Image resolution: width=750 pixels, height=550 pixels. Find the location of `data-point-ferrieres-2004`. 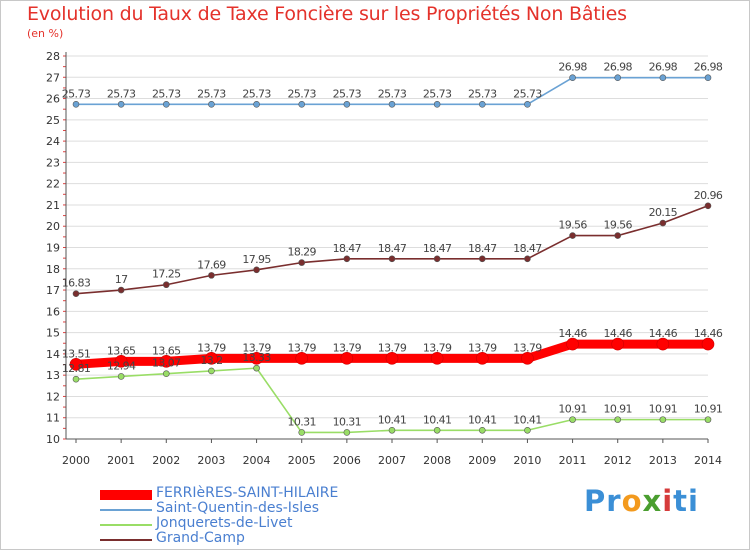

data-point-ferrieres-2004 is located at coordinates (256, 358).